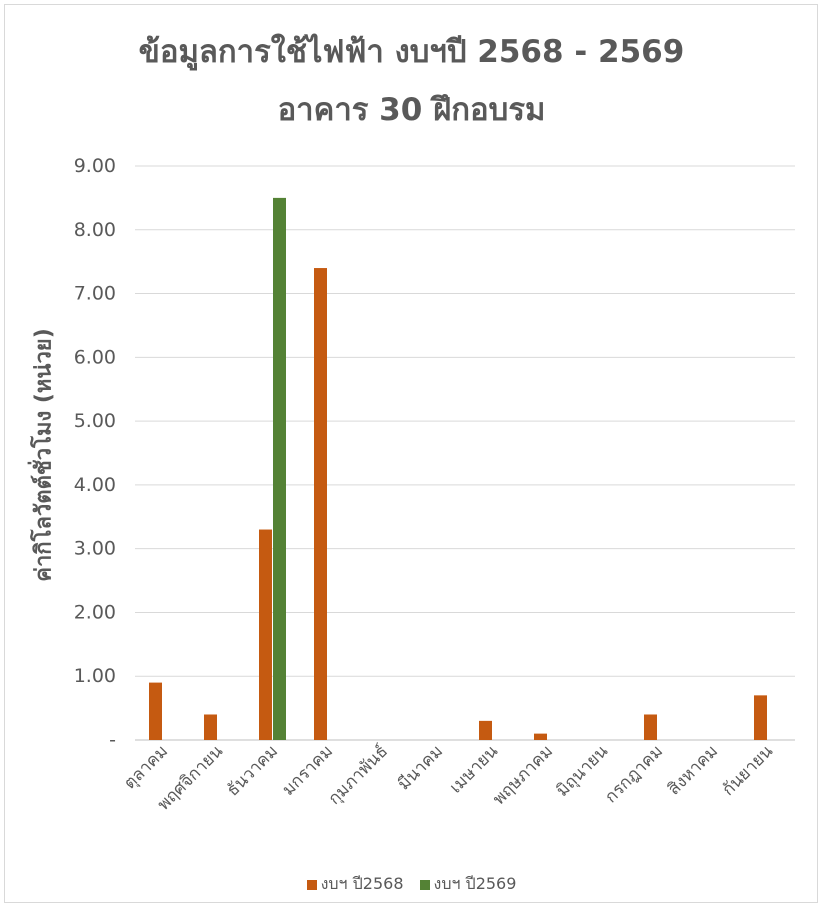  What do you see at coordinates (411, 884) in the screenshot?
I see `legend: งบฯ ปี2568 งบฯ ปี2569` at bounding box center [411, 884].